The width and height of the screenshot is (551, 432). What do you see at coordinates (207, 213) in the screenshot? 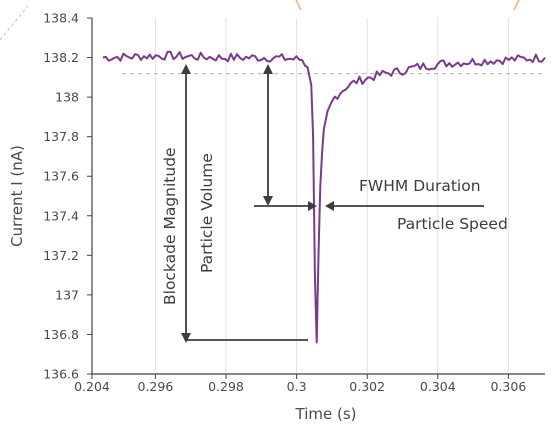
I see `annotation-particle-volume: Particle Volume` at bounding box center [207, 213].